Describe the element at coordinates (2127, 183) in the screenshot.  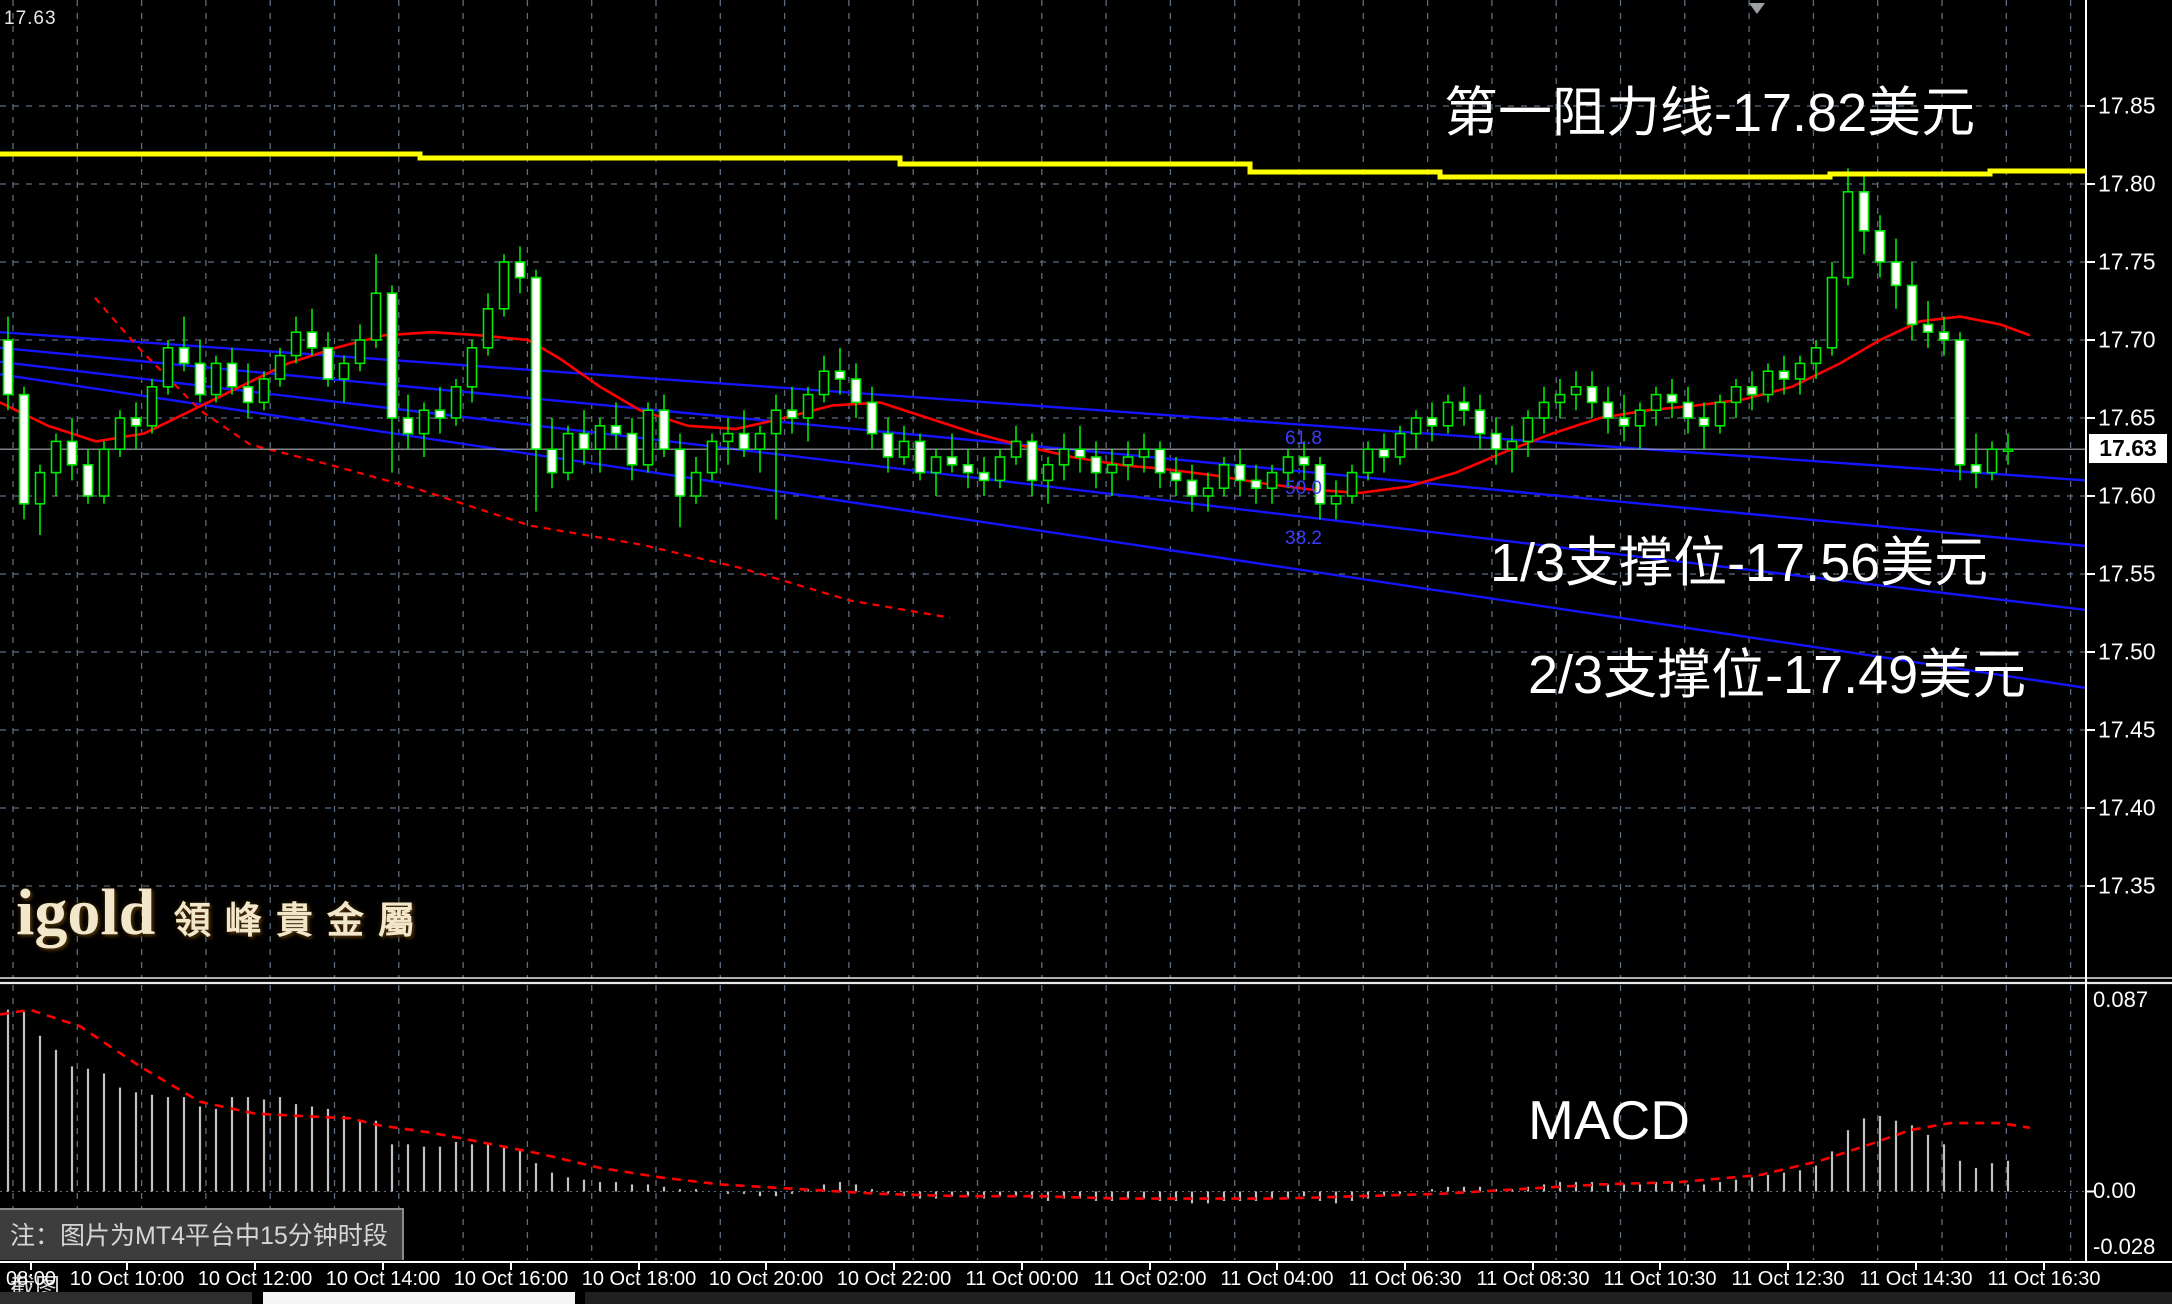
I see `price-tick-label: 17.80` at that location.